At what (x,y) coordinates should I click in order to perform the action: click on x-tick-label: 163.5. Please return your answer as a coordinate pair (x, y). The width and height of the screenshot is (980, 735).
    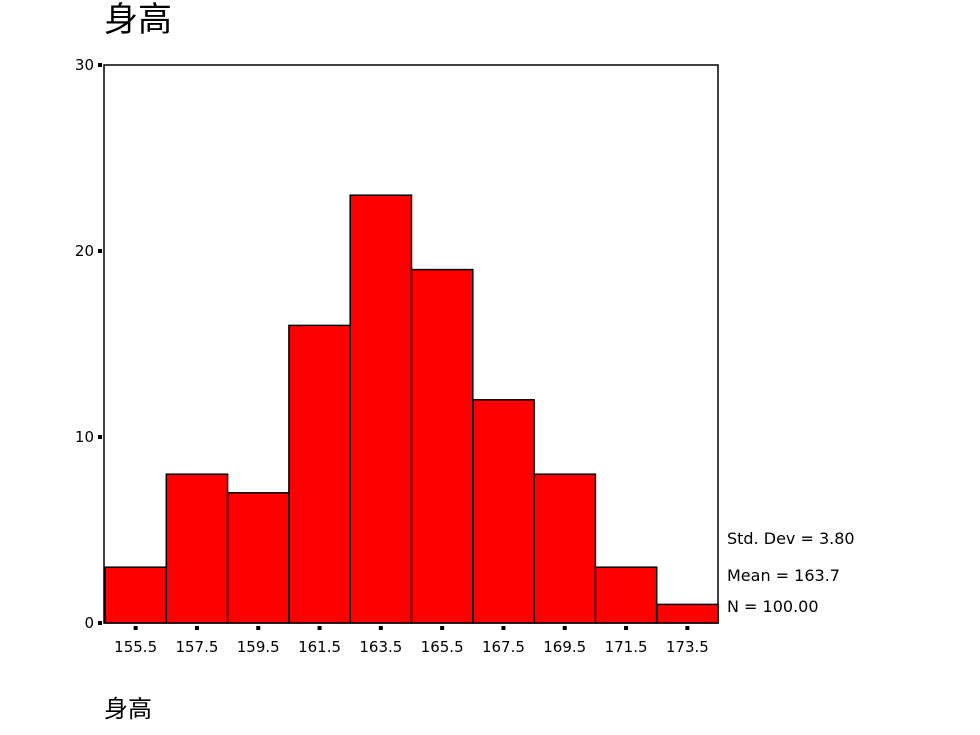
    Looking at the image, I should click on (380, 647).